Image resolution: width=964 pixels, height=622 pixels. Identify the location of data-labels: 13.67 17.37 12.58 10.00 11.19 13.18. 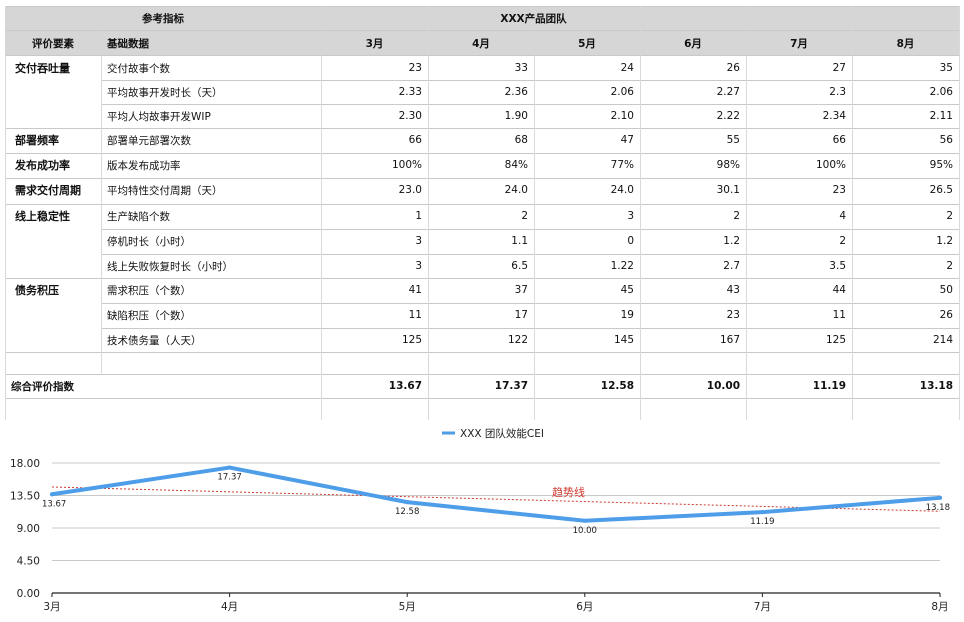
(496, 504).